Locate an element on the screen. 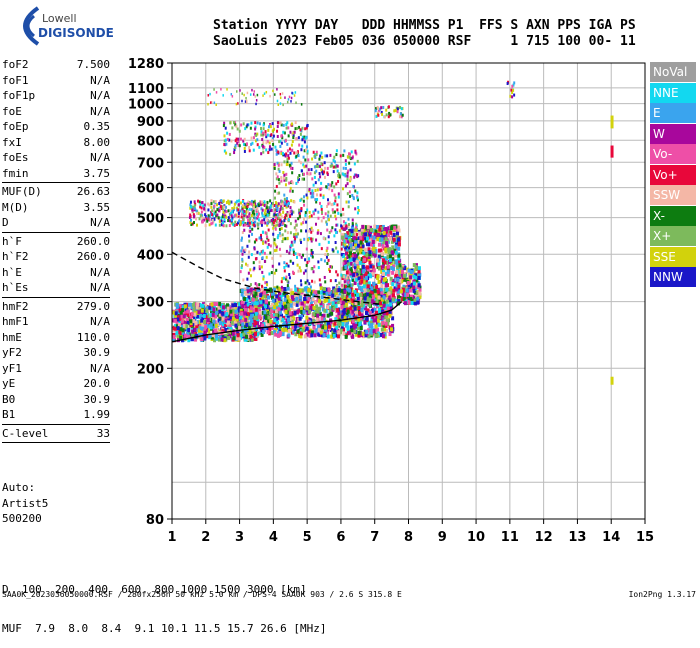 The height and width of the screenshot is (648, 700). param-row: yE 20.0 is located at coordinates (56, 384).